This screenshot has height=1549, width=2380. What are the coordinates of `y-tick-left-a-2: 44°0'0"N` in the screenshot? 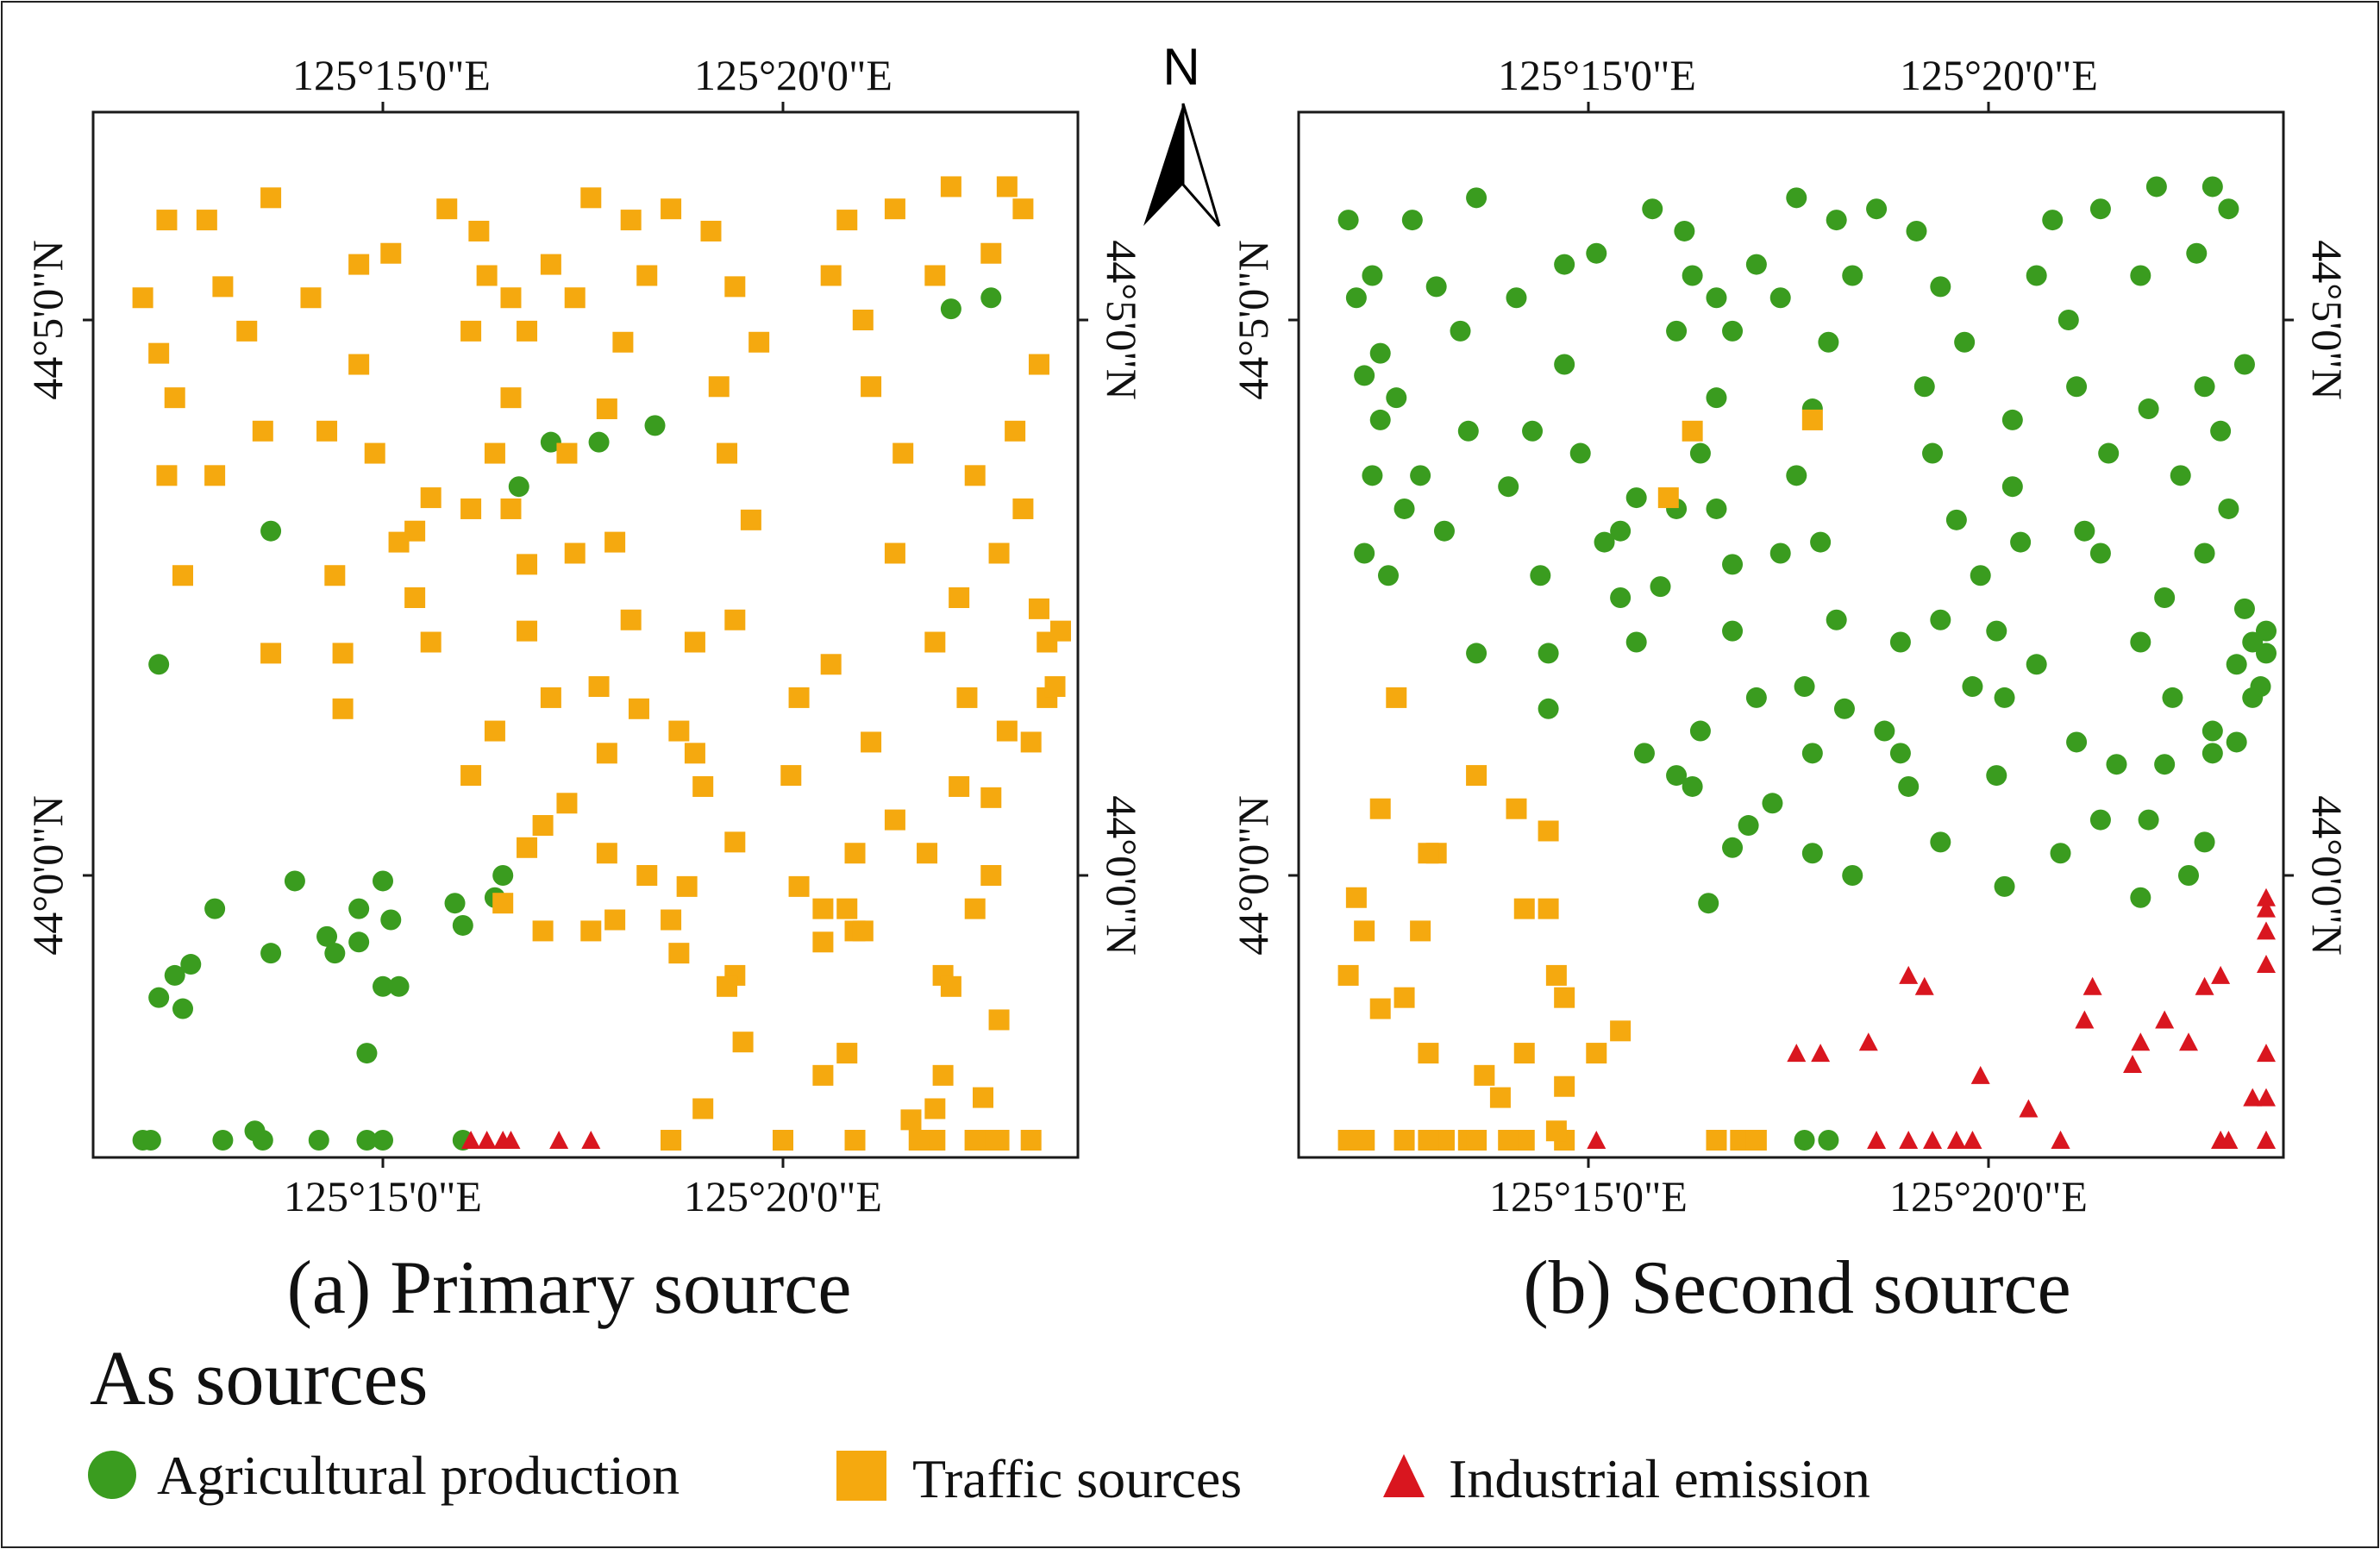 It's located at (48, 875).